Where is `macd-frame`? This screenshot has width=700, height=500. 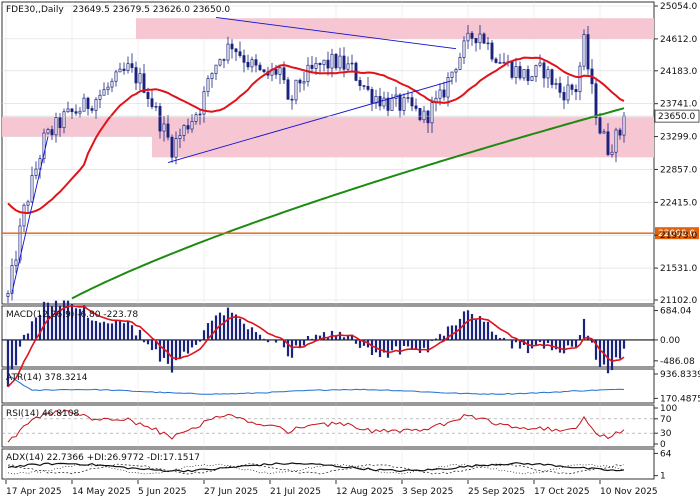
macd-frame is located at coordinates (328, 336).